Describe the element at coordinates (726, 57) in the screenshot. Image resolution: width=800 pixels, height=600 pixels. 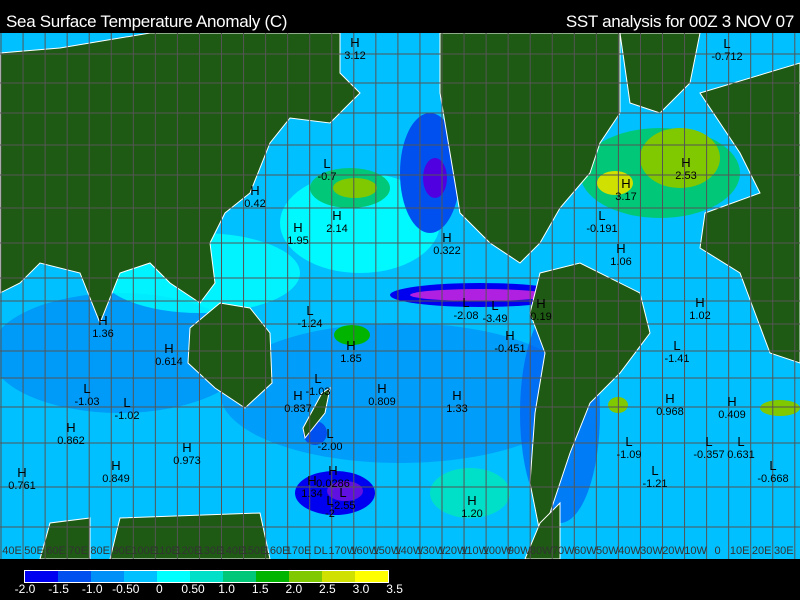
I see `extremum-value: -0.712` at that location.